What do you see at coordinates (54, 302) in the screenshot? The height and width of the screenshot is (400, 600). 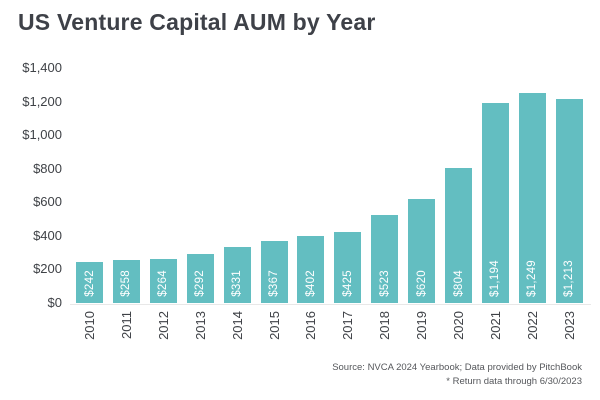 I see `y-tick-label-0: $0` at bounding box center [54, 302].